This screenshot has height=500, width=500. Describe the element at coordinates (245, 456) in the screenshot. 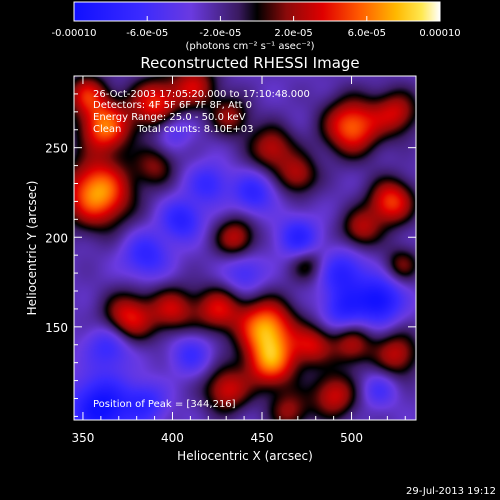

I see `x-axis-label: Heliocentric X (arcsec)` at that location.